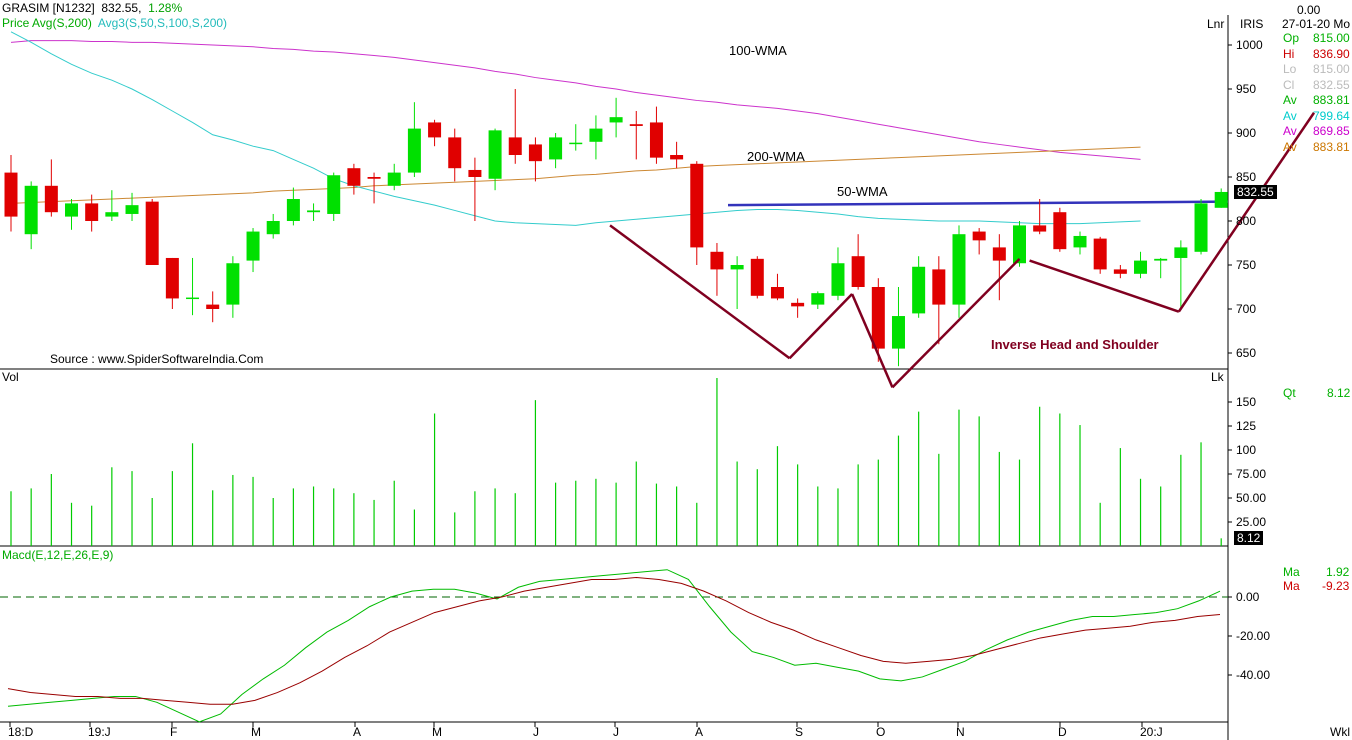 The height and width of the screenshot is (740, 1352). What do you see at coordinates (1246, 265) in the screenshot?
I see `price-tick-label: 750` at bounding box center [1246, 265].